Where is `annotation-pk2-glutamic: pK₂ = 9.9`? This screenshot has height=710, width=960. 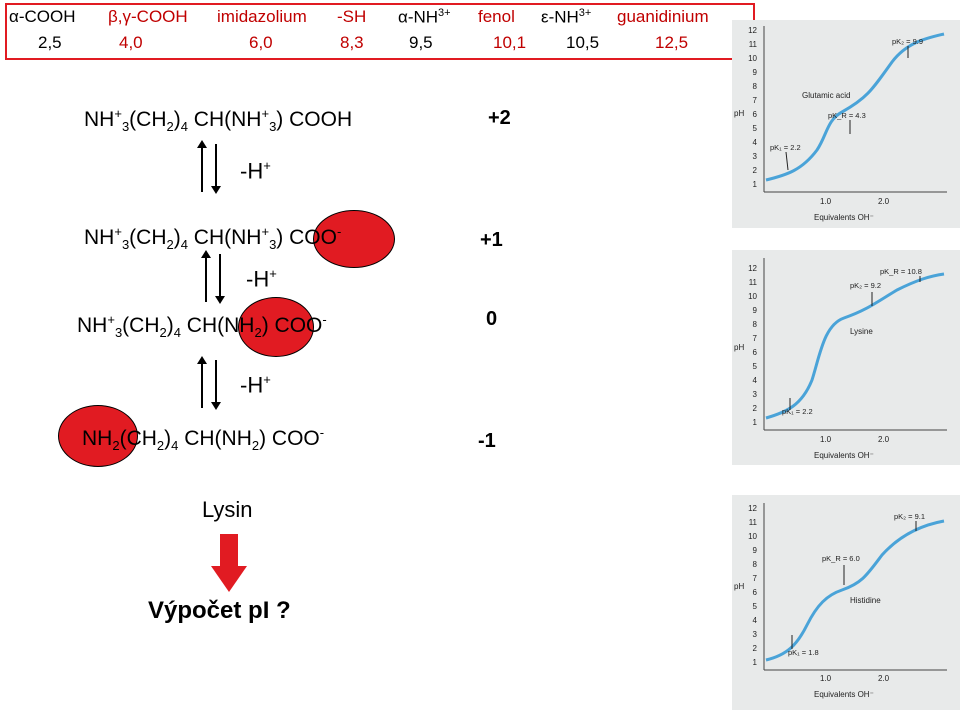
annotation-pk2-glutamic: pK₂ = 9.9 is located at coordinates (907, 41).